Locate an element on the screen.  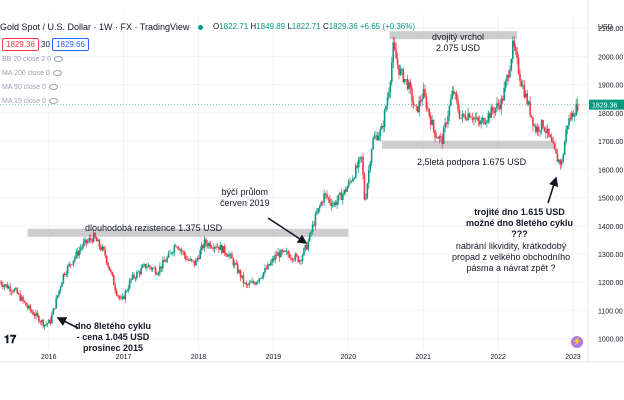
indicator-bb: BB 20 close 2 0 is located at coordinates (33, 59).